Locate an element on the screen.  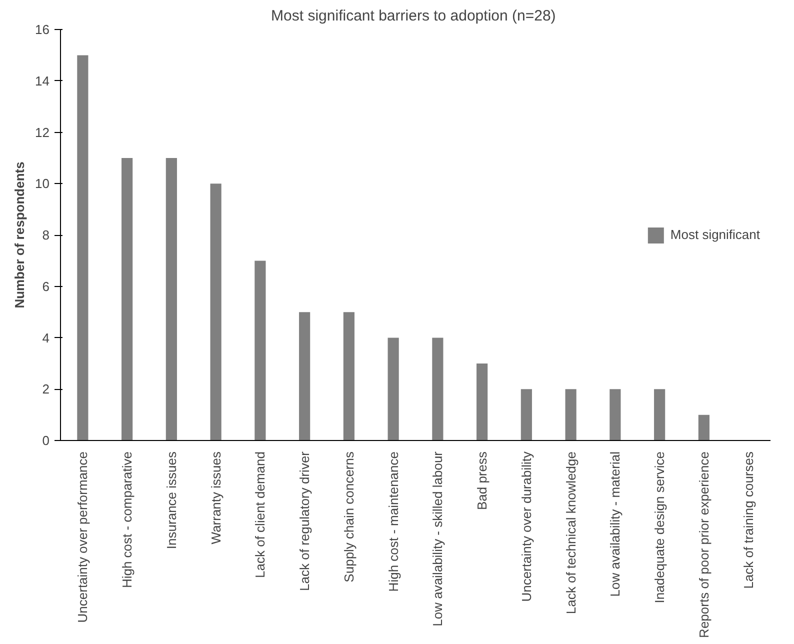
x-tick-label: Lack of training courses is located at coordinates (748, 520).